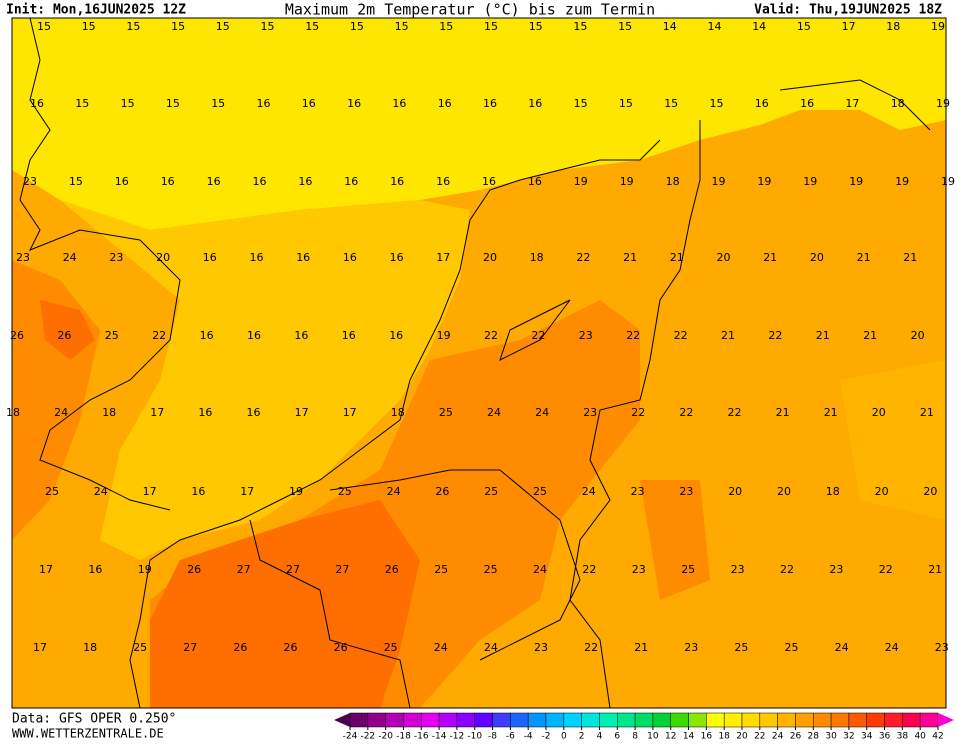 The height and width of the screenshot is (745, 959). Describe the element at coordinates (439, 737) in the screenshot. I see `colorbar-tick-label: -14` at that location.